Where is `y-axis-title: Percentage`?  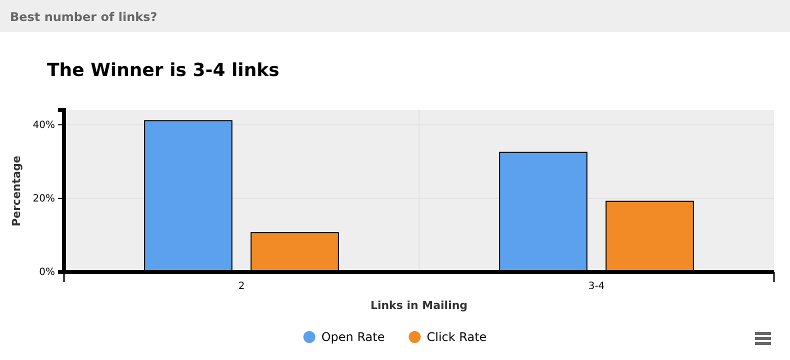
y-axis-title: Percentage is located at coordinates (16, 191).